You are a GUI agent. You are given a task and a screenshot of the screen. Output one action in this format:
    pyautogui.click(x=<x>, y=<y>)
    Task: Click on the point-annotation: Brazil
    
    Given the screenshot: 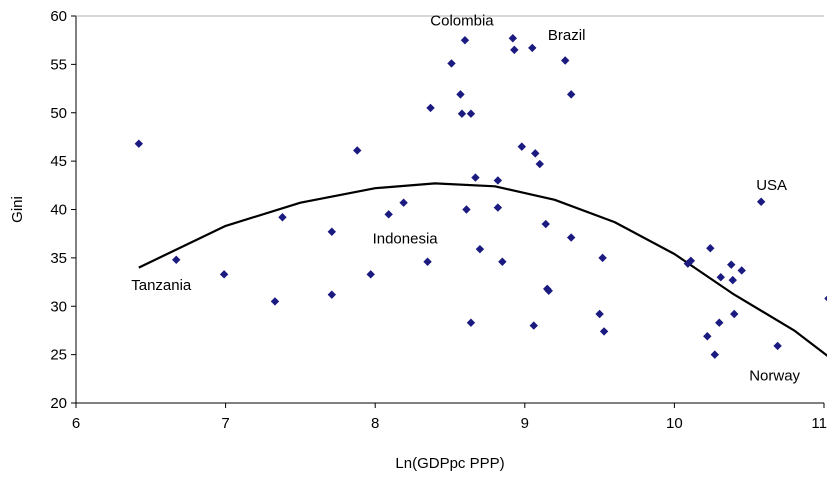 What is the action you would take?
    pyautogui.click(x=567, y=35)
    